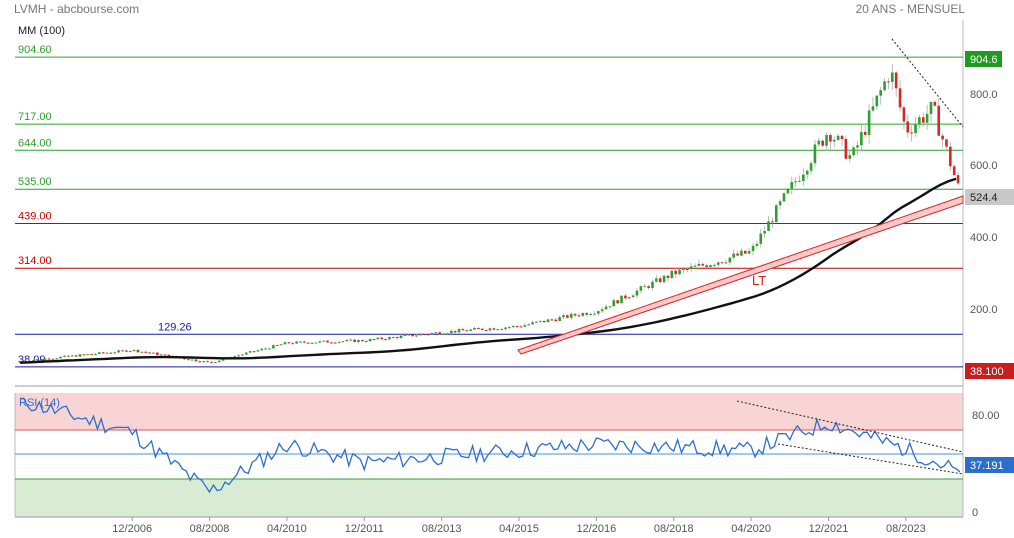  I want to click on source-title: LVMH - abcbourse.com, so click(76, 9).